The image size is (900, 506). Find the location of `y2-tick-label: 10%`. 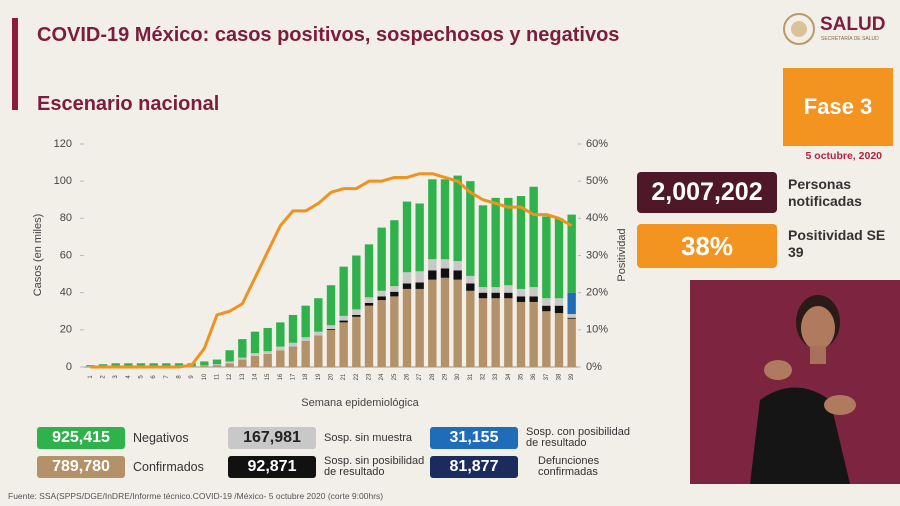

y2-tick-label: 10% is located at coordinates (597, 330).